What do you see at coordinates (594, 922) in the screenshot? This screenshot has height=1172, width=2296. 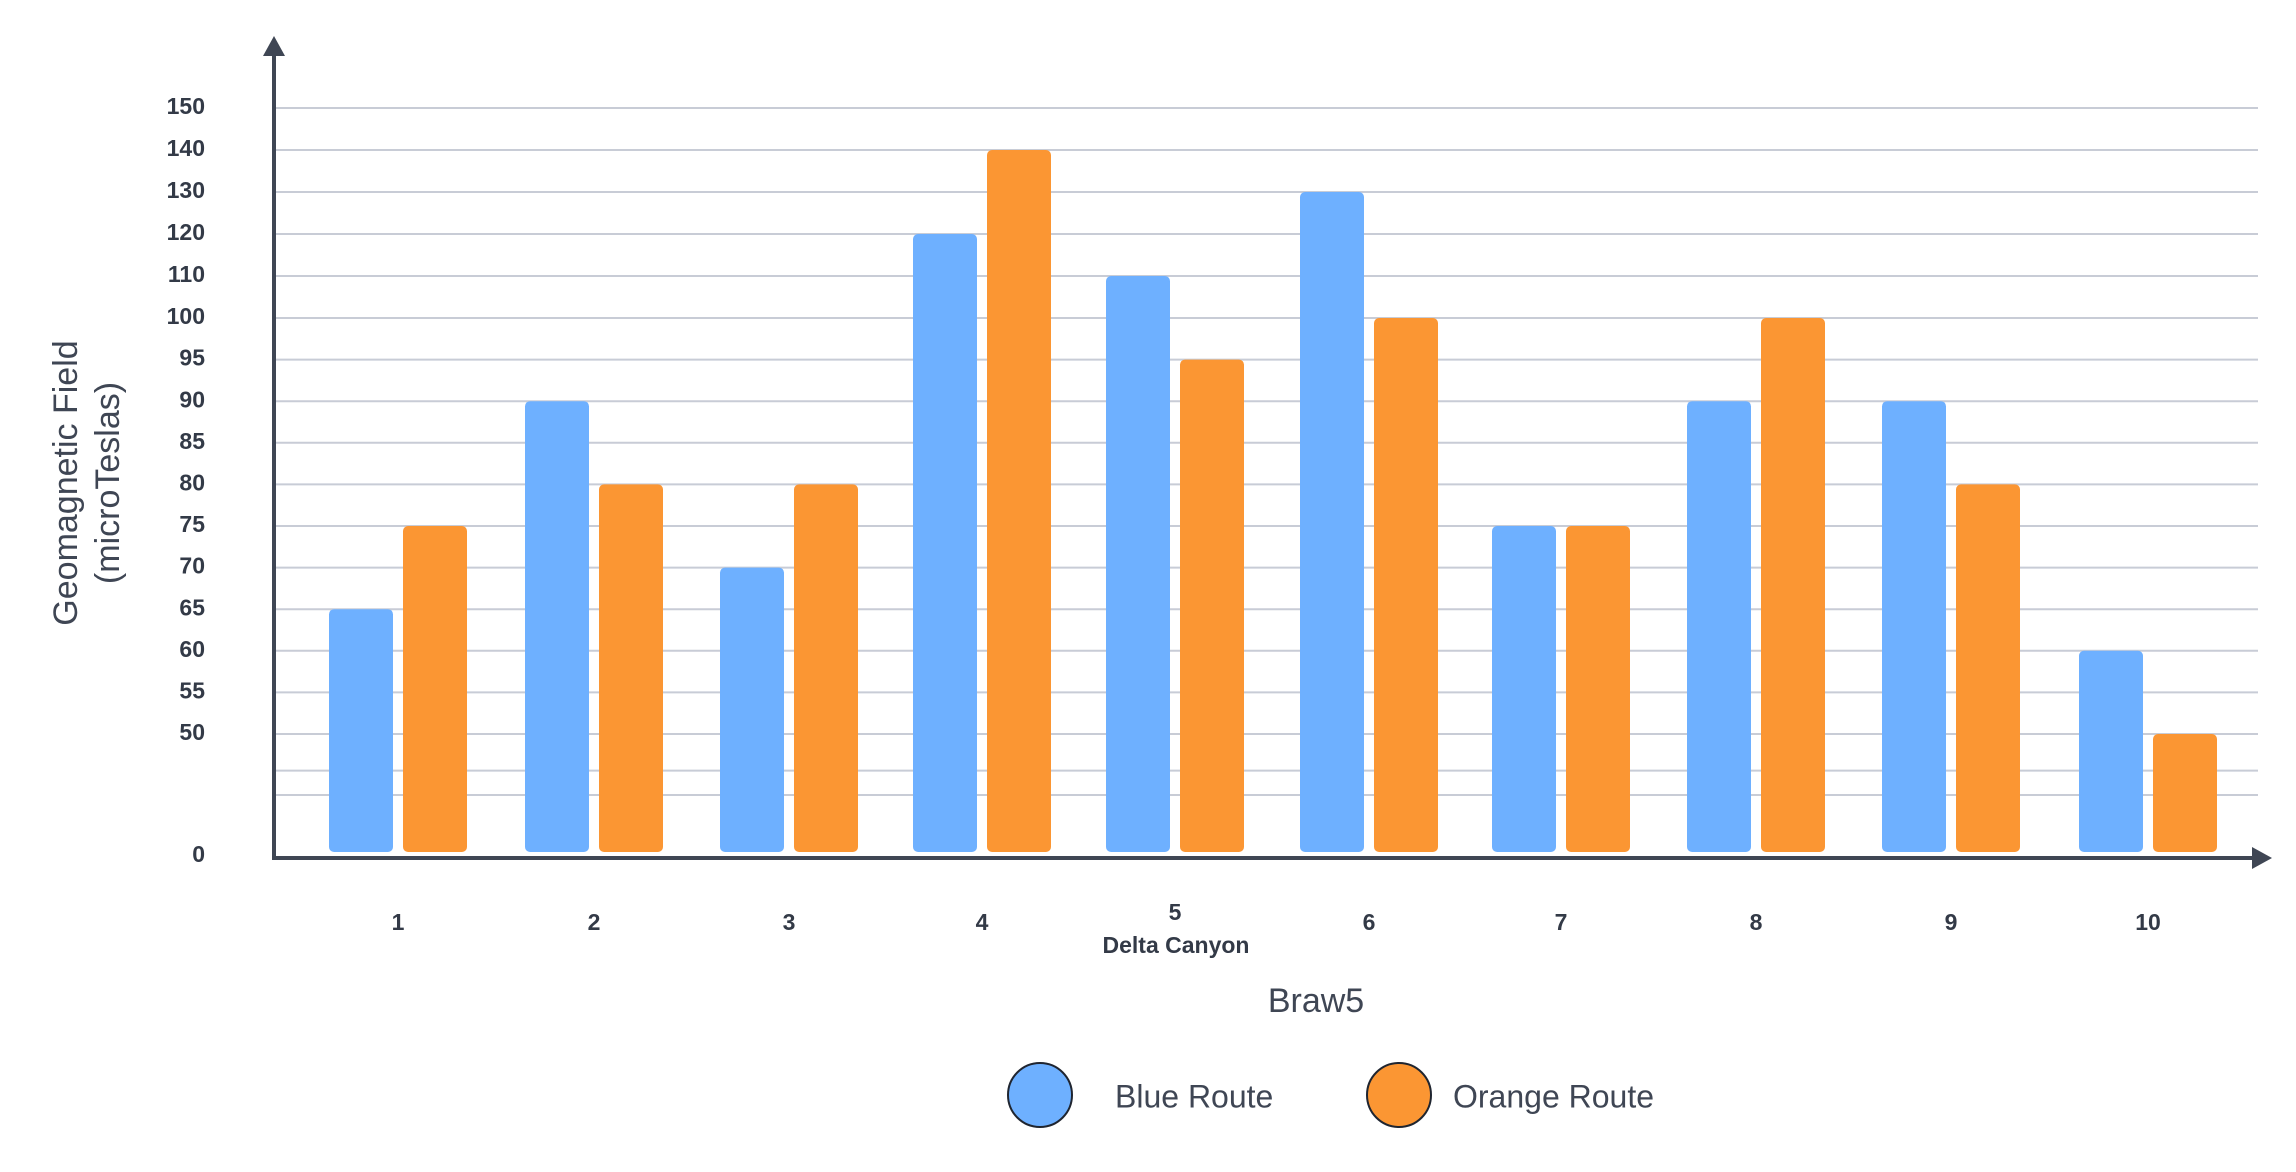 I see `x-tick-label: 2` at bounding box center [594, 922].